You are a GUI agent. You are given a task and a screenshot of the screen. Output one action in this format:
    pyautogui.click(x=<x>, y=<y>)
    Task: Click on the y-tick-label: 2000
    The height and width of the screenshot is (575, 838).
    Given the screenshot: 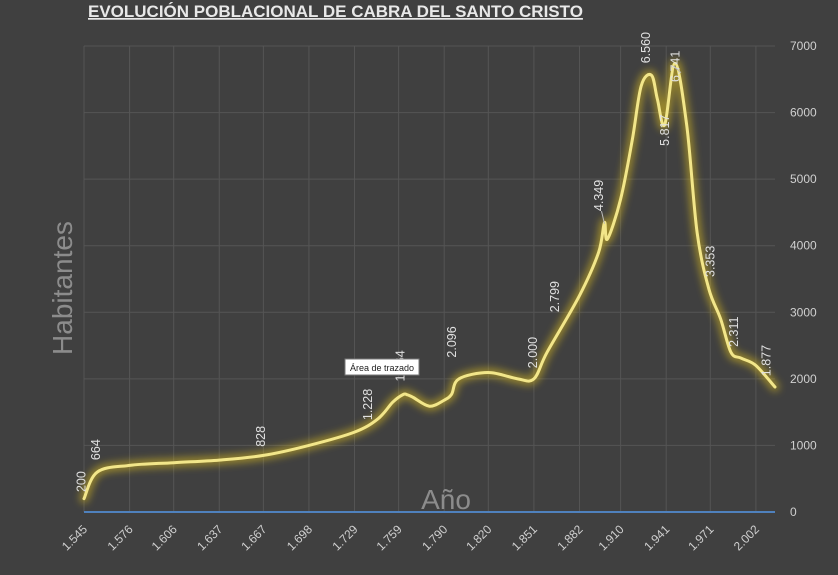 What is the action you would take?
    pyautogui.click(x=803, y=379)
    